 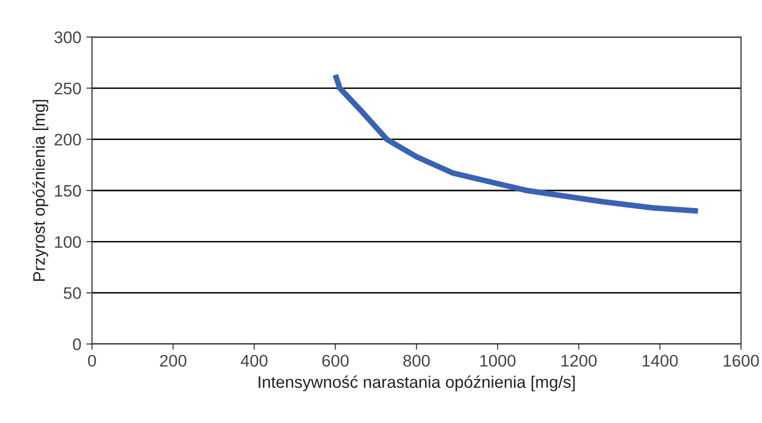 I want to click on y-tick-label: 300, so click(x=67, y=37).